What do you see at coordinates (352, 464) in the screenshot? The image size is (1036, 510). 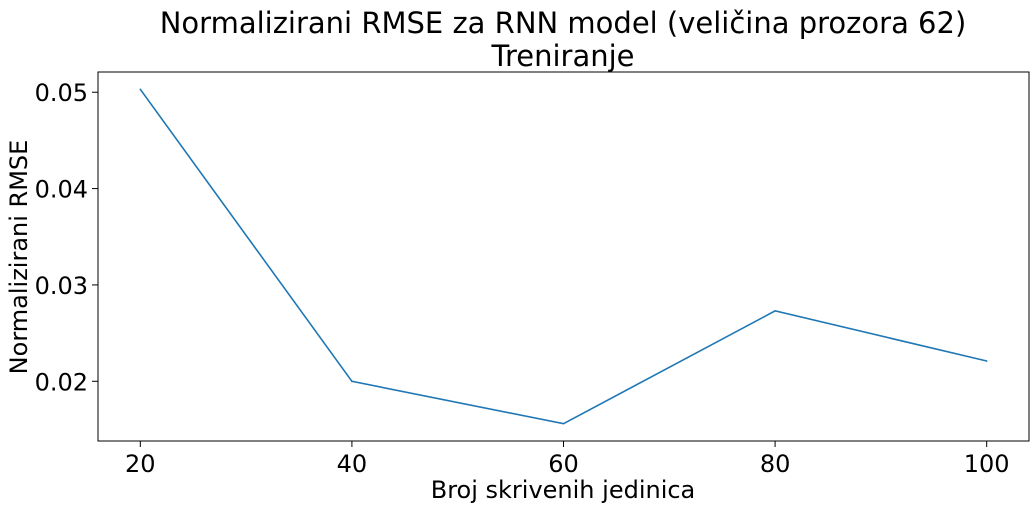 I see `x-tick-label: 40` at bounding box center [352, 464].